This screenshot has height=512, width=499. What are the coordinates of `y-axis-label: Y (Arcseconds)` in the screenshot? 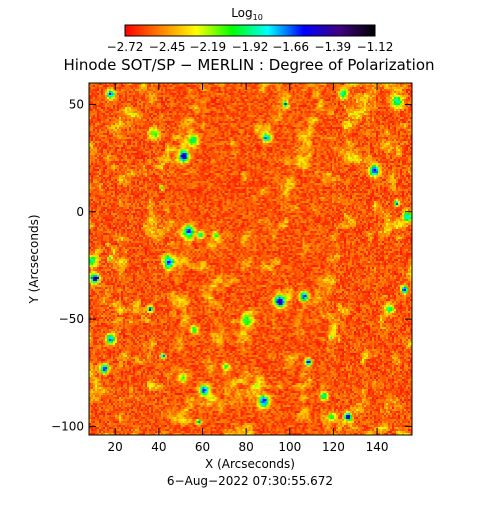 It's located at (34, 259).